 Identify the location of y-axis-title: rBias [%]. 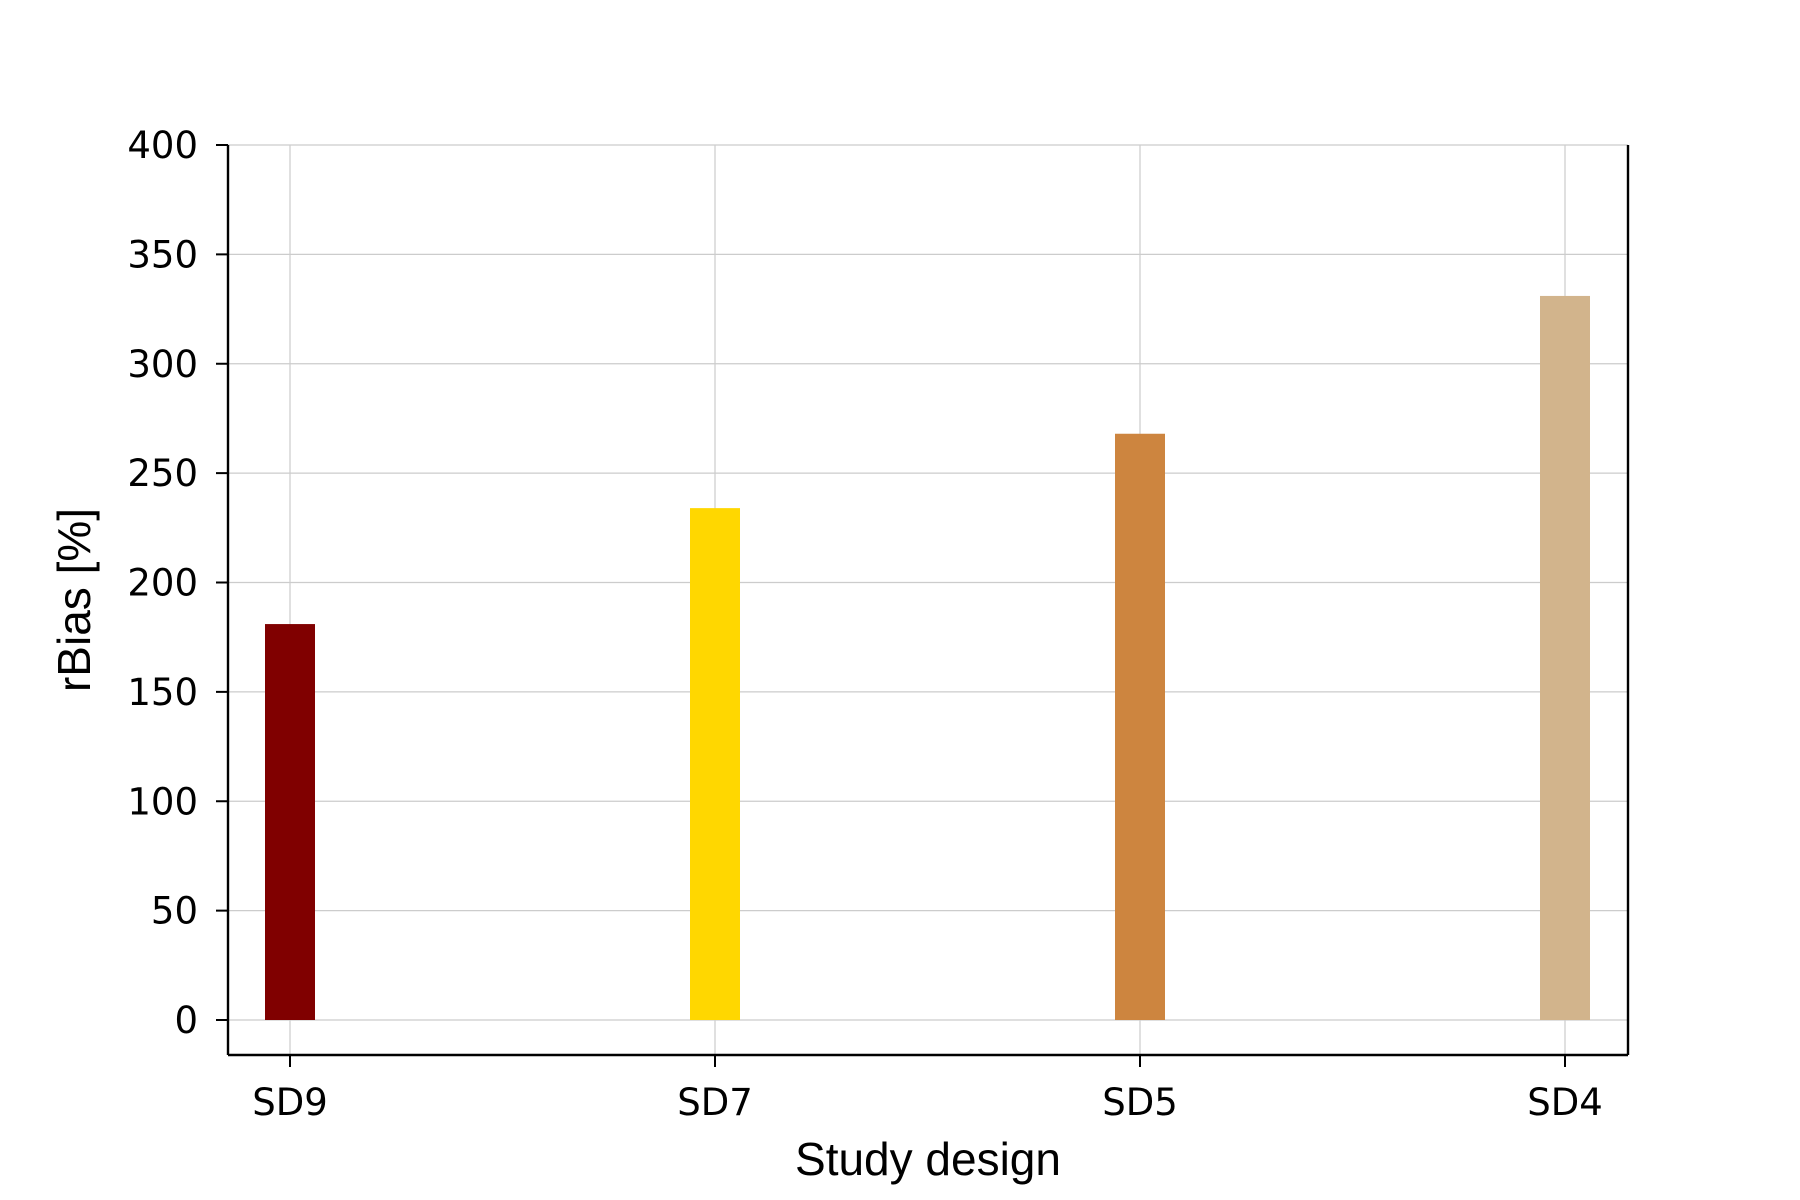
(74, 600).